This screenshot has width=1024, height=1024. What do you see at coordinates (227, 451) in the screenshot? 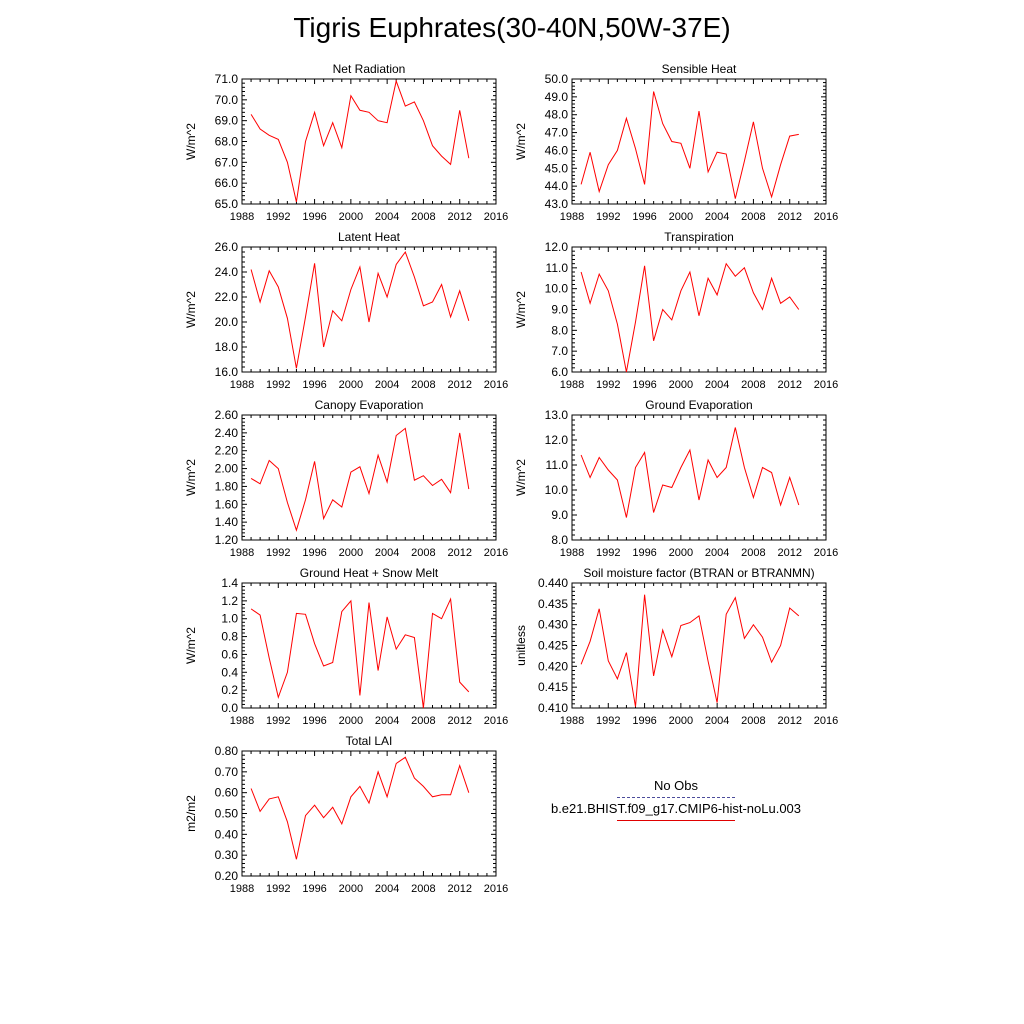
I see `y-tick-label: 2.20` at bounding box center [227, 451].